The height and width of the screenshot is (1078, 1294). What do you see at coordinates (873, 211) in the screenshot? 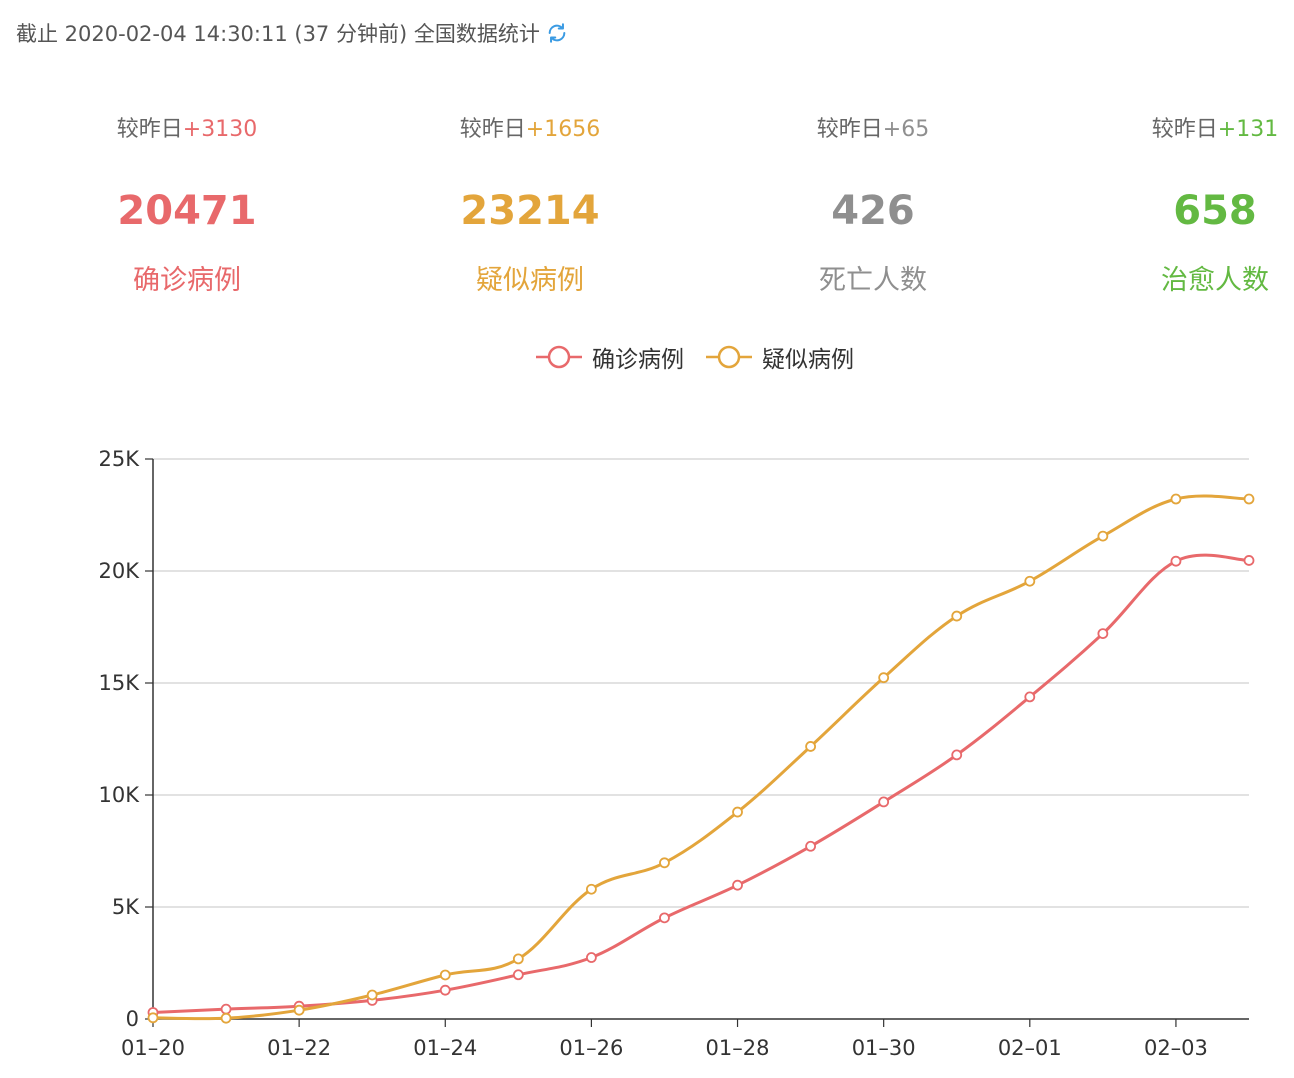
I see `stat-value: 426` at bounding box center [873, 211].